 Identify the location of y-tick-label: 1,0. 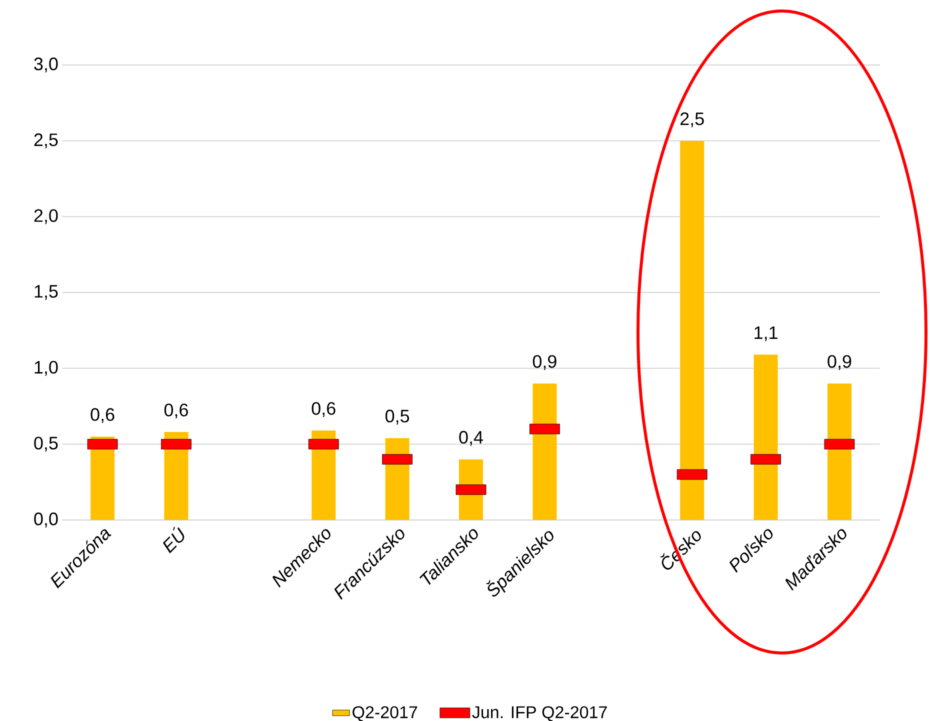
(46, 368).